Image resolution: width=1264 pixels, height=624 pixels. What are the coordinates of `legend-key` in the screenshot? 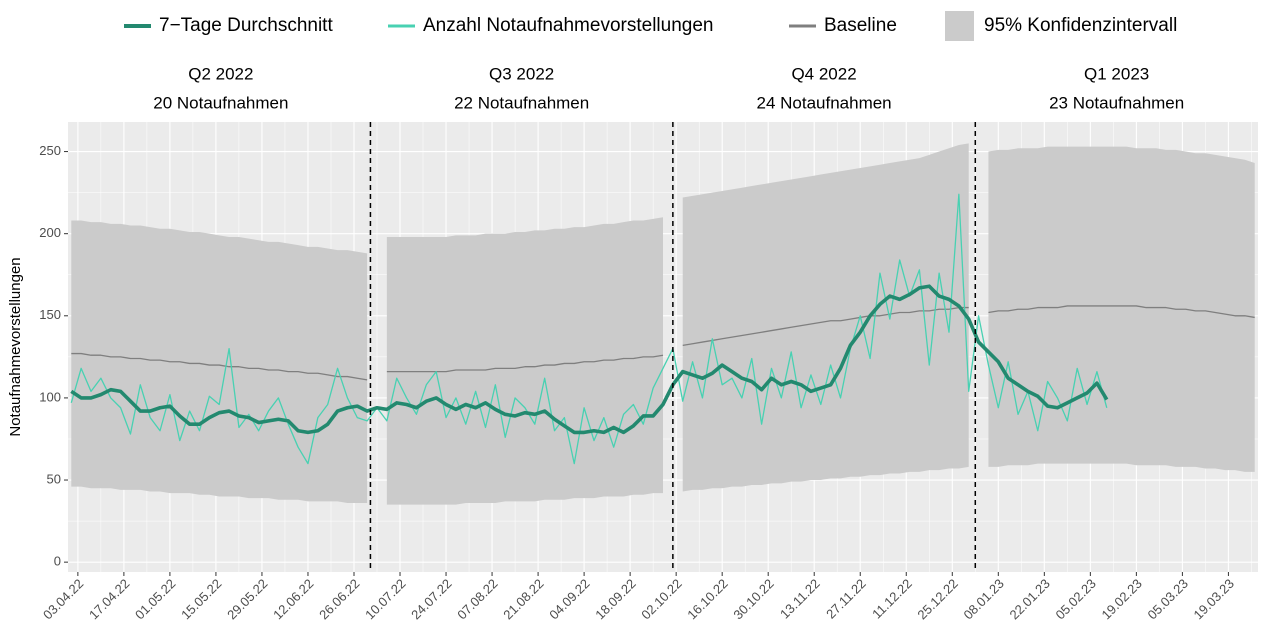 It's located at (959, 26).